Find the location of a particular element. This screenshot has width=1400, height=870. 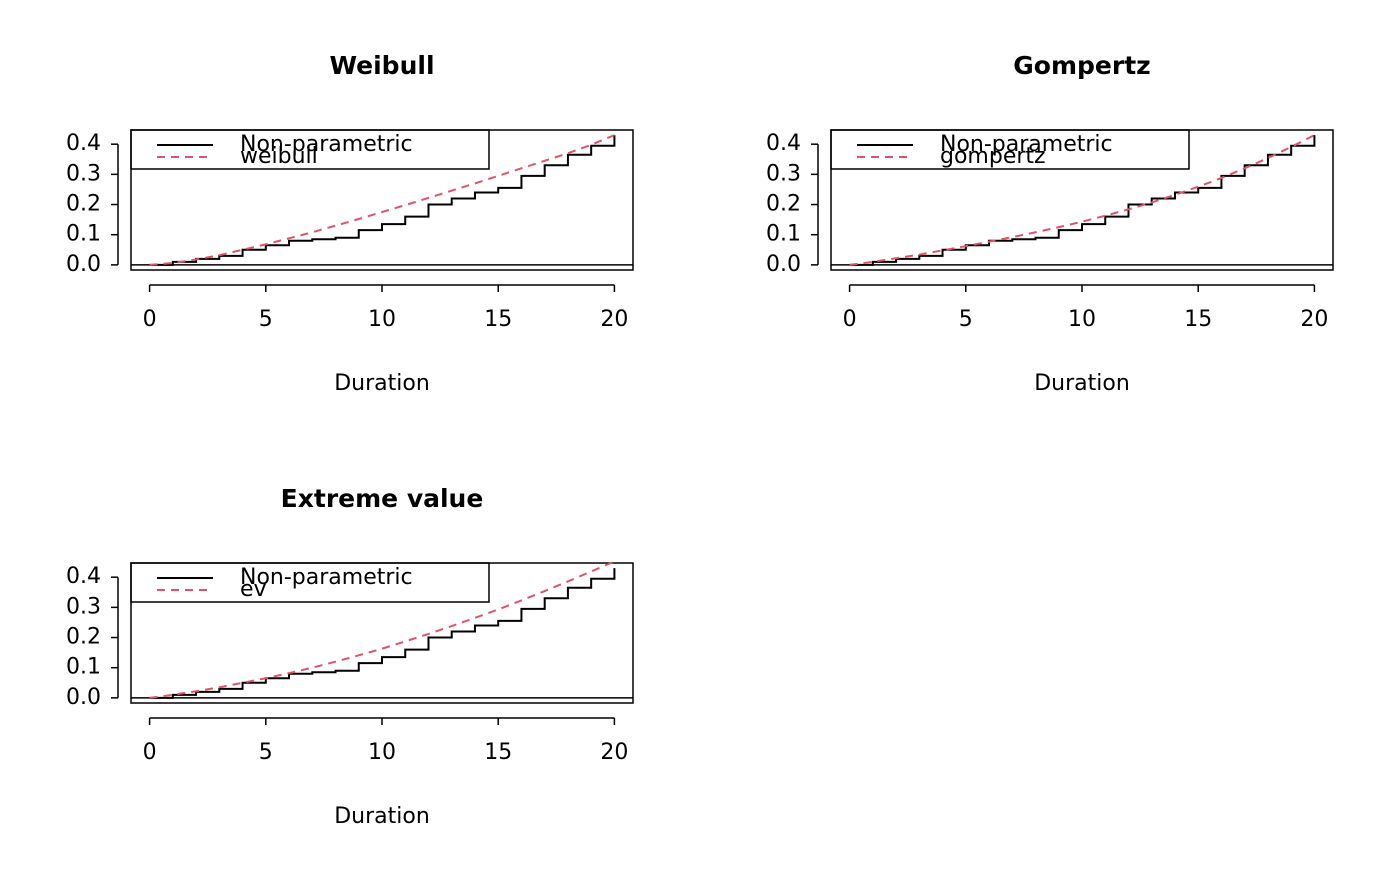

legend-label: weibull is located at coordinates (279, 156).